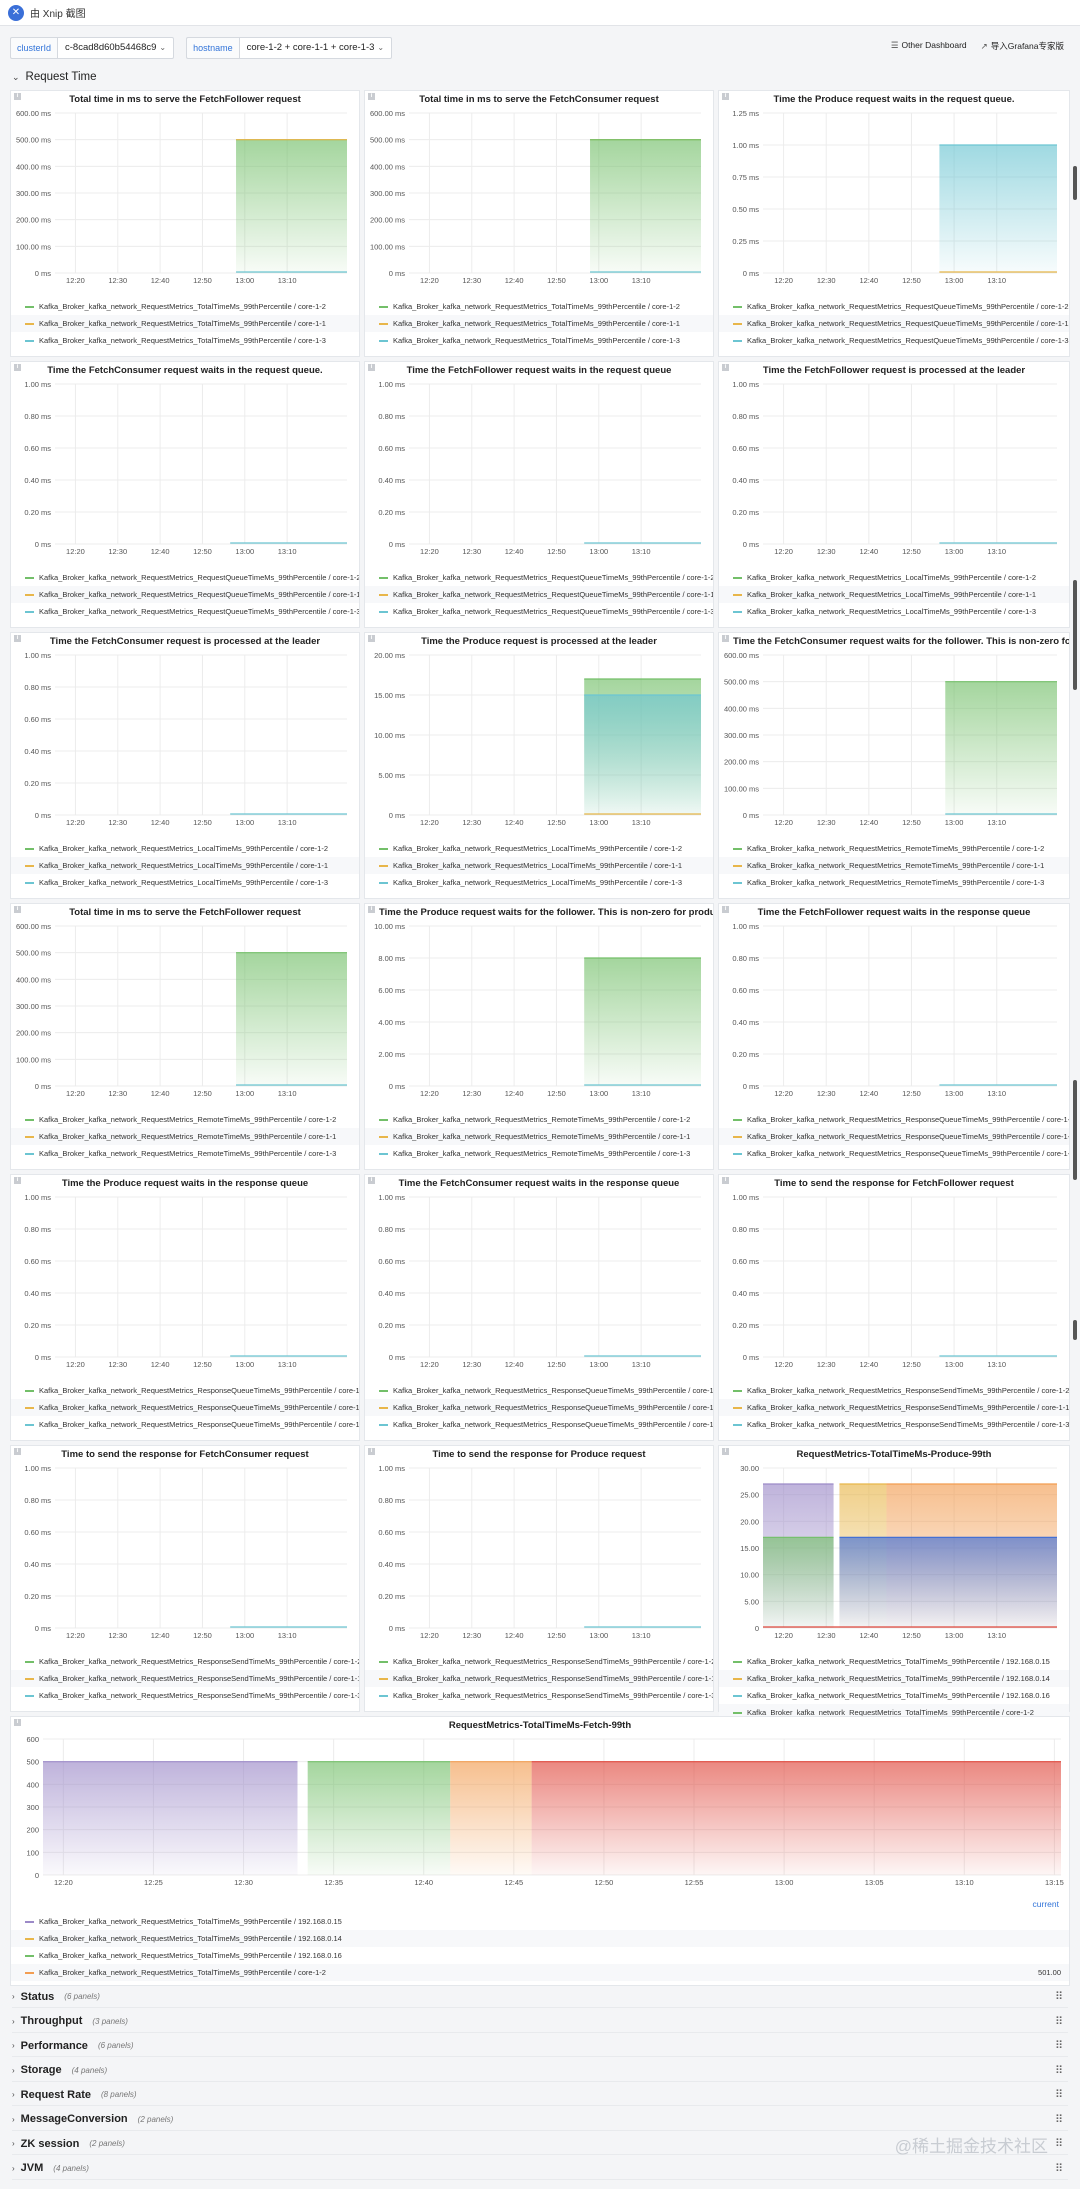  Describe the element at coordinates (540, 2046) in the screenshot. I see `collapsed-row: › Performance (6 panels) ⠿` at that location.